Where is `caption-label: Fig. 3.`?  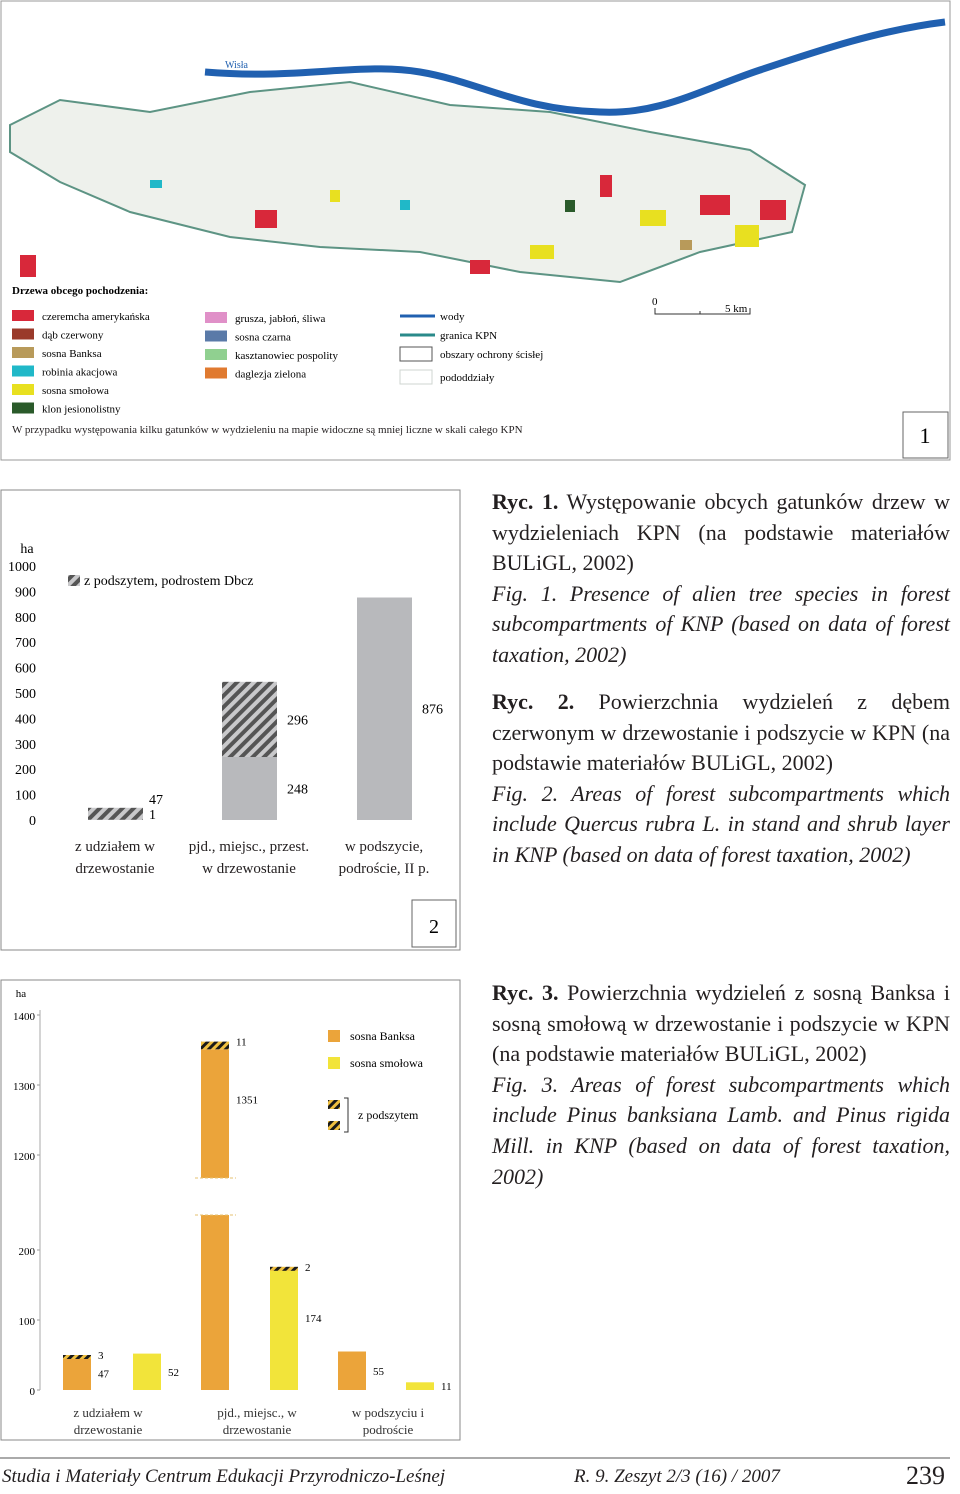 caption-label: Fig. 3. is located at coordinates (525, 1084).